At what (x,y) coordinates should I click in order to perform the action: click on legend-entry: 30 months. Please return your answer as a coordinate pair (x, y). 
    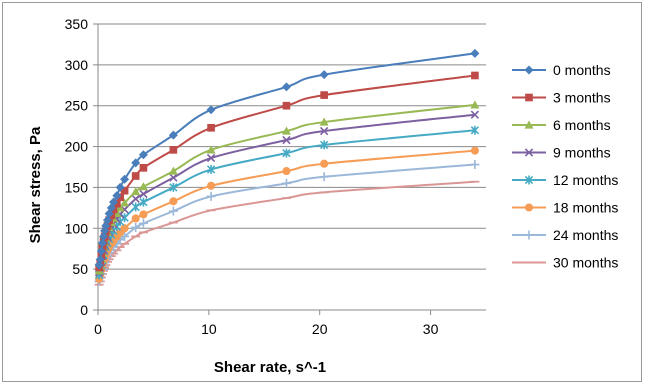
    Looking at the image, I should click on (565, 263).